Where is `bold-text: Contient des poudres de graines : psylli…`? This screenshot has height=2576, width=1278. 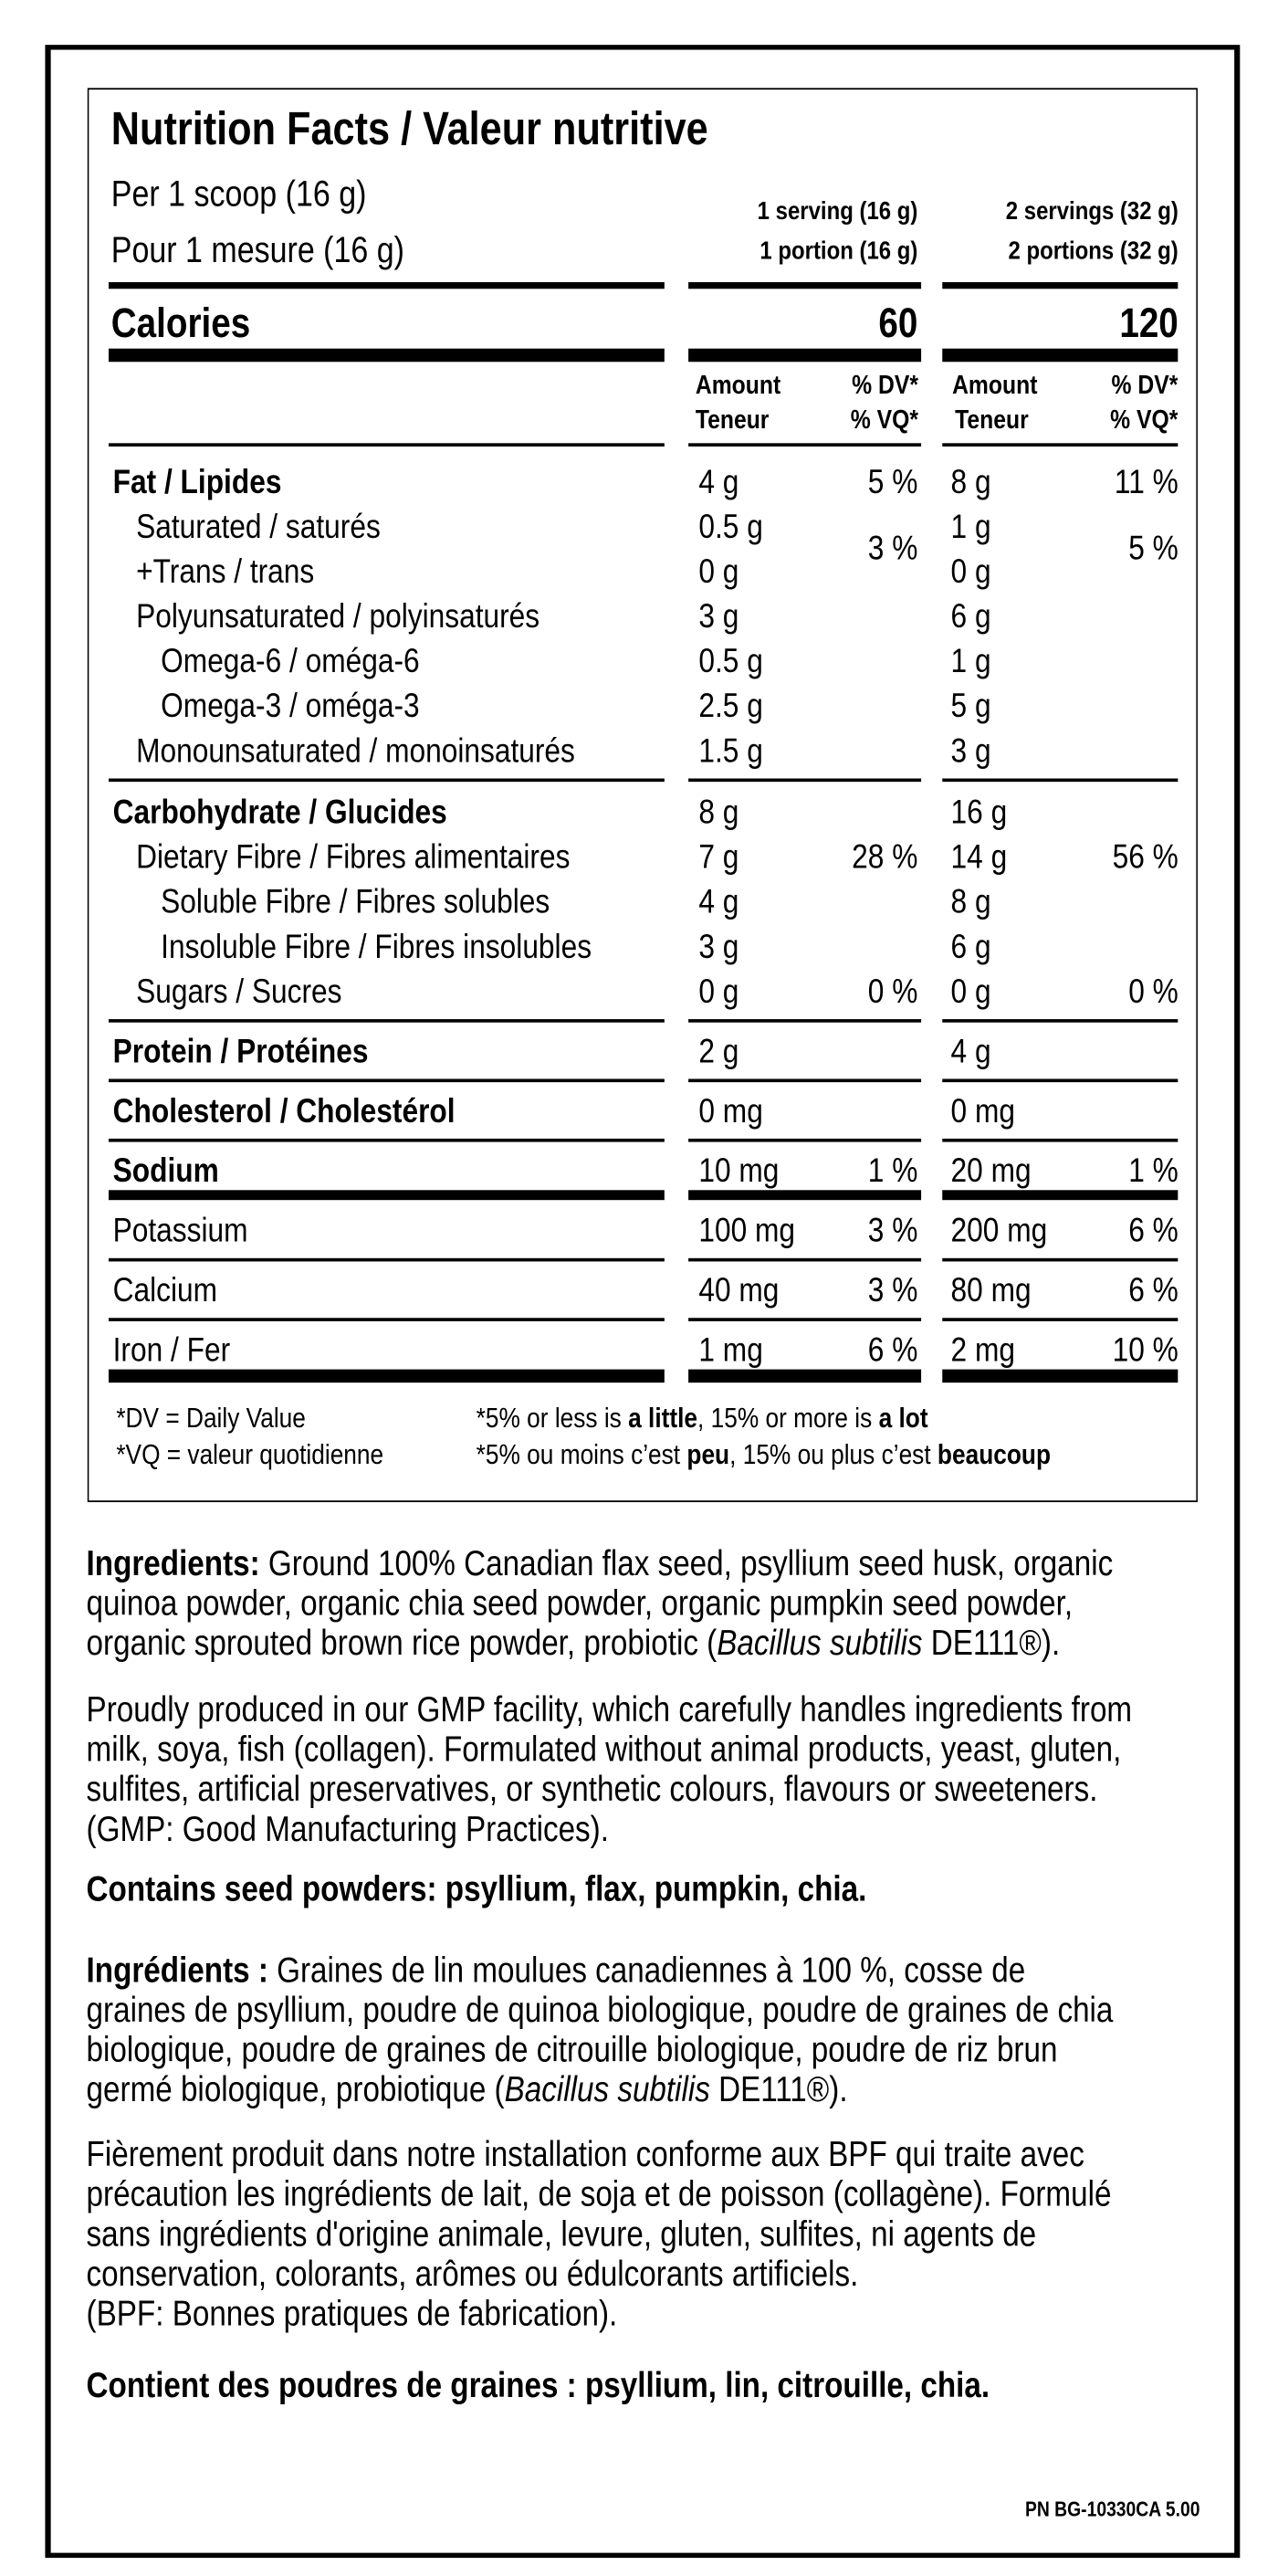 bold-text: Contient des poudres de graines : psylli… is located at coordinates (538, 2385).